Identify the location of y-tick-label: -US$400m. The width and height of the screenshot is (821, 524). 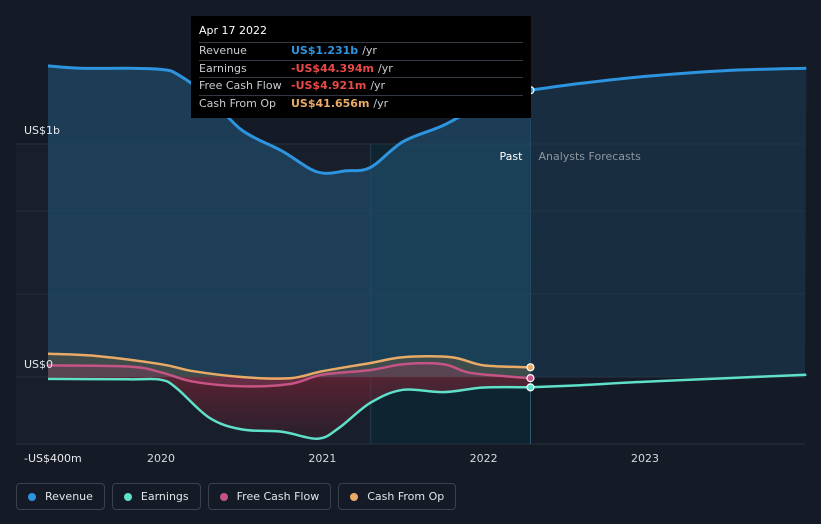
(53, 458).